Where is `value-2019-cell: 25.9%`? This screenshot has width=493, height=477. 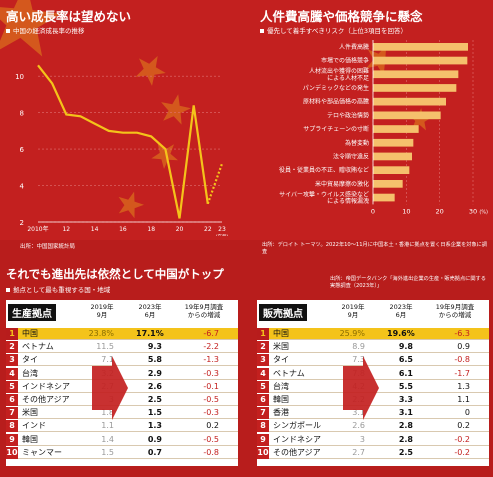 value-2019-cell: 25.9% is located at coordinates (352, 333).